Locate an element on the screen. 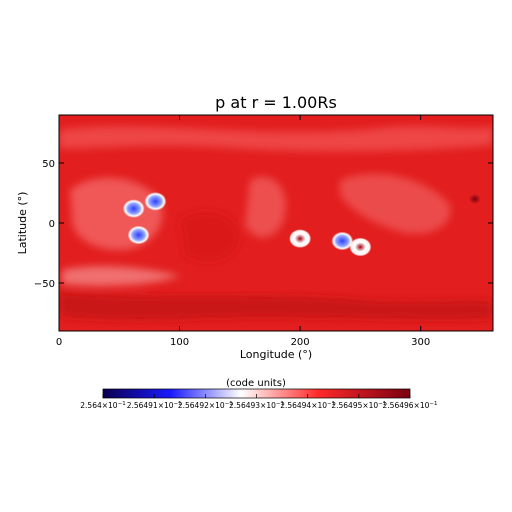 Image resolution: width=512 pixels, height=512 pixels. x-axis-label: Longitude (°) is located at coordinates (276, 354).